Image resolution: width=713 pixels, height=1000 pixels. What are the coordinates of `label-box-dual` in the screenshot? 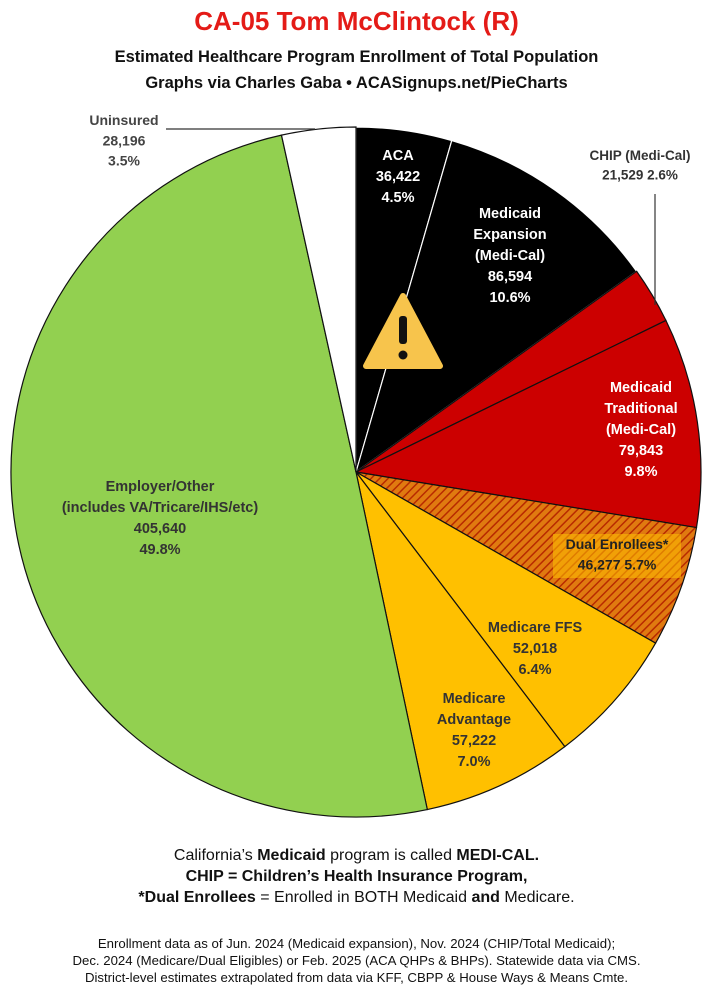 It's located at (617, 556).